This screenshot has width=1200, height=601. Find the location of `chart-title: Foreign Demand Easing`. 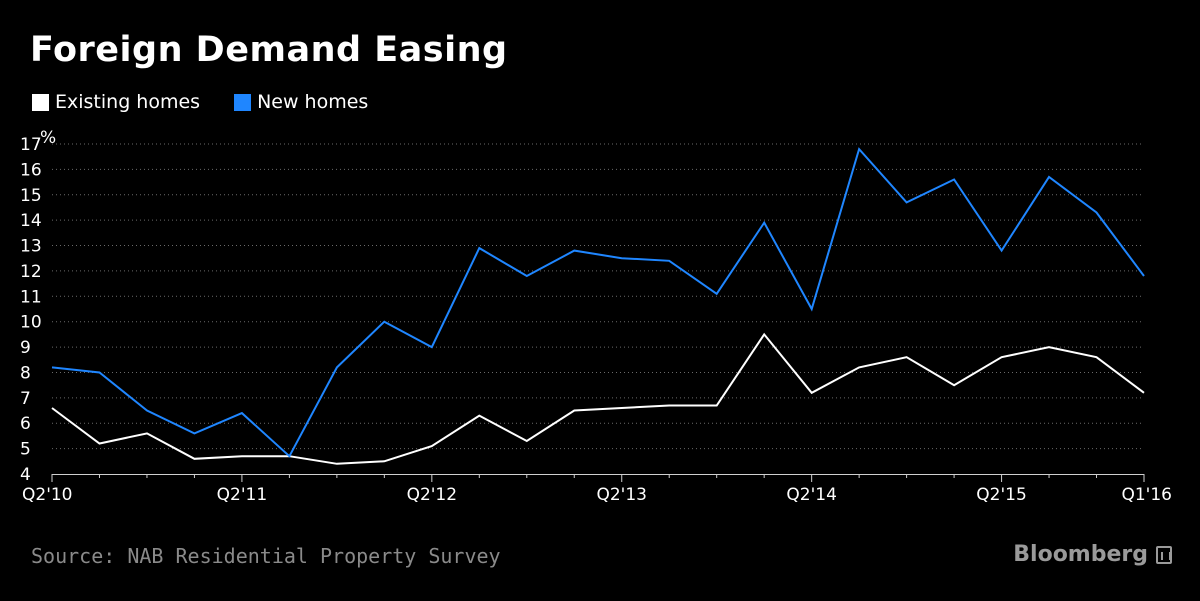

chart-title: Foreign Demand Easing is located at coordinates (269, 50).